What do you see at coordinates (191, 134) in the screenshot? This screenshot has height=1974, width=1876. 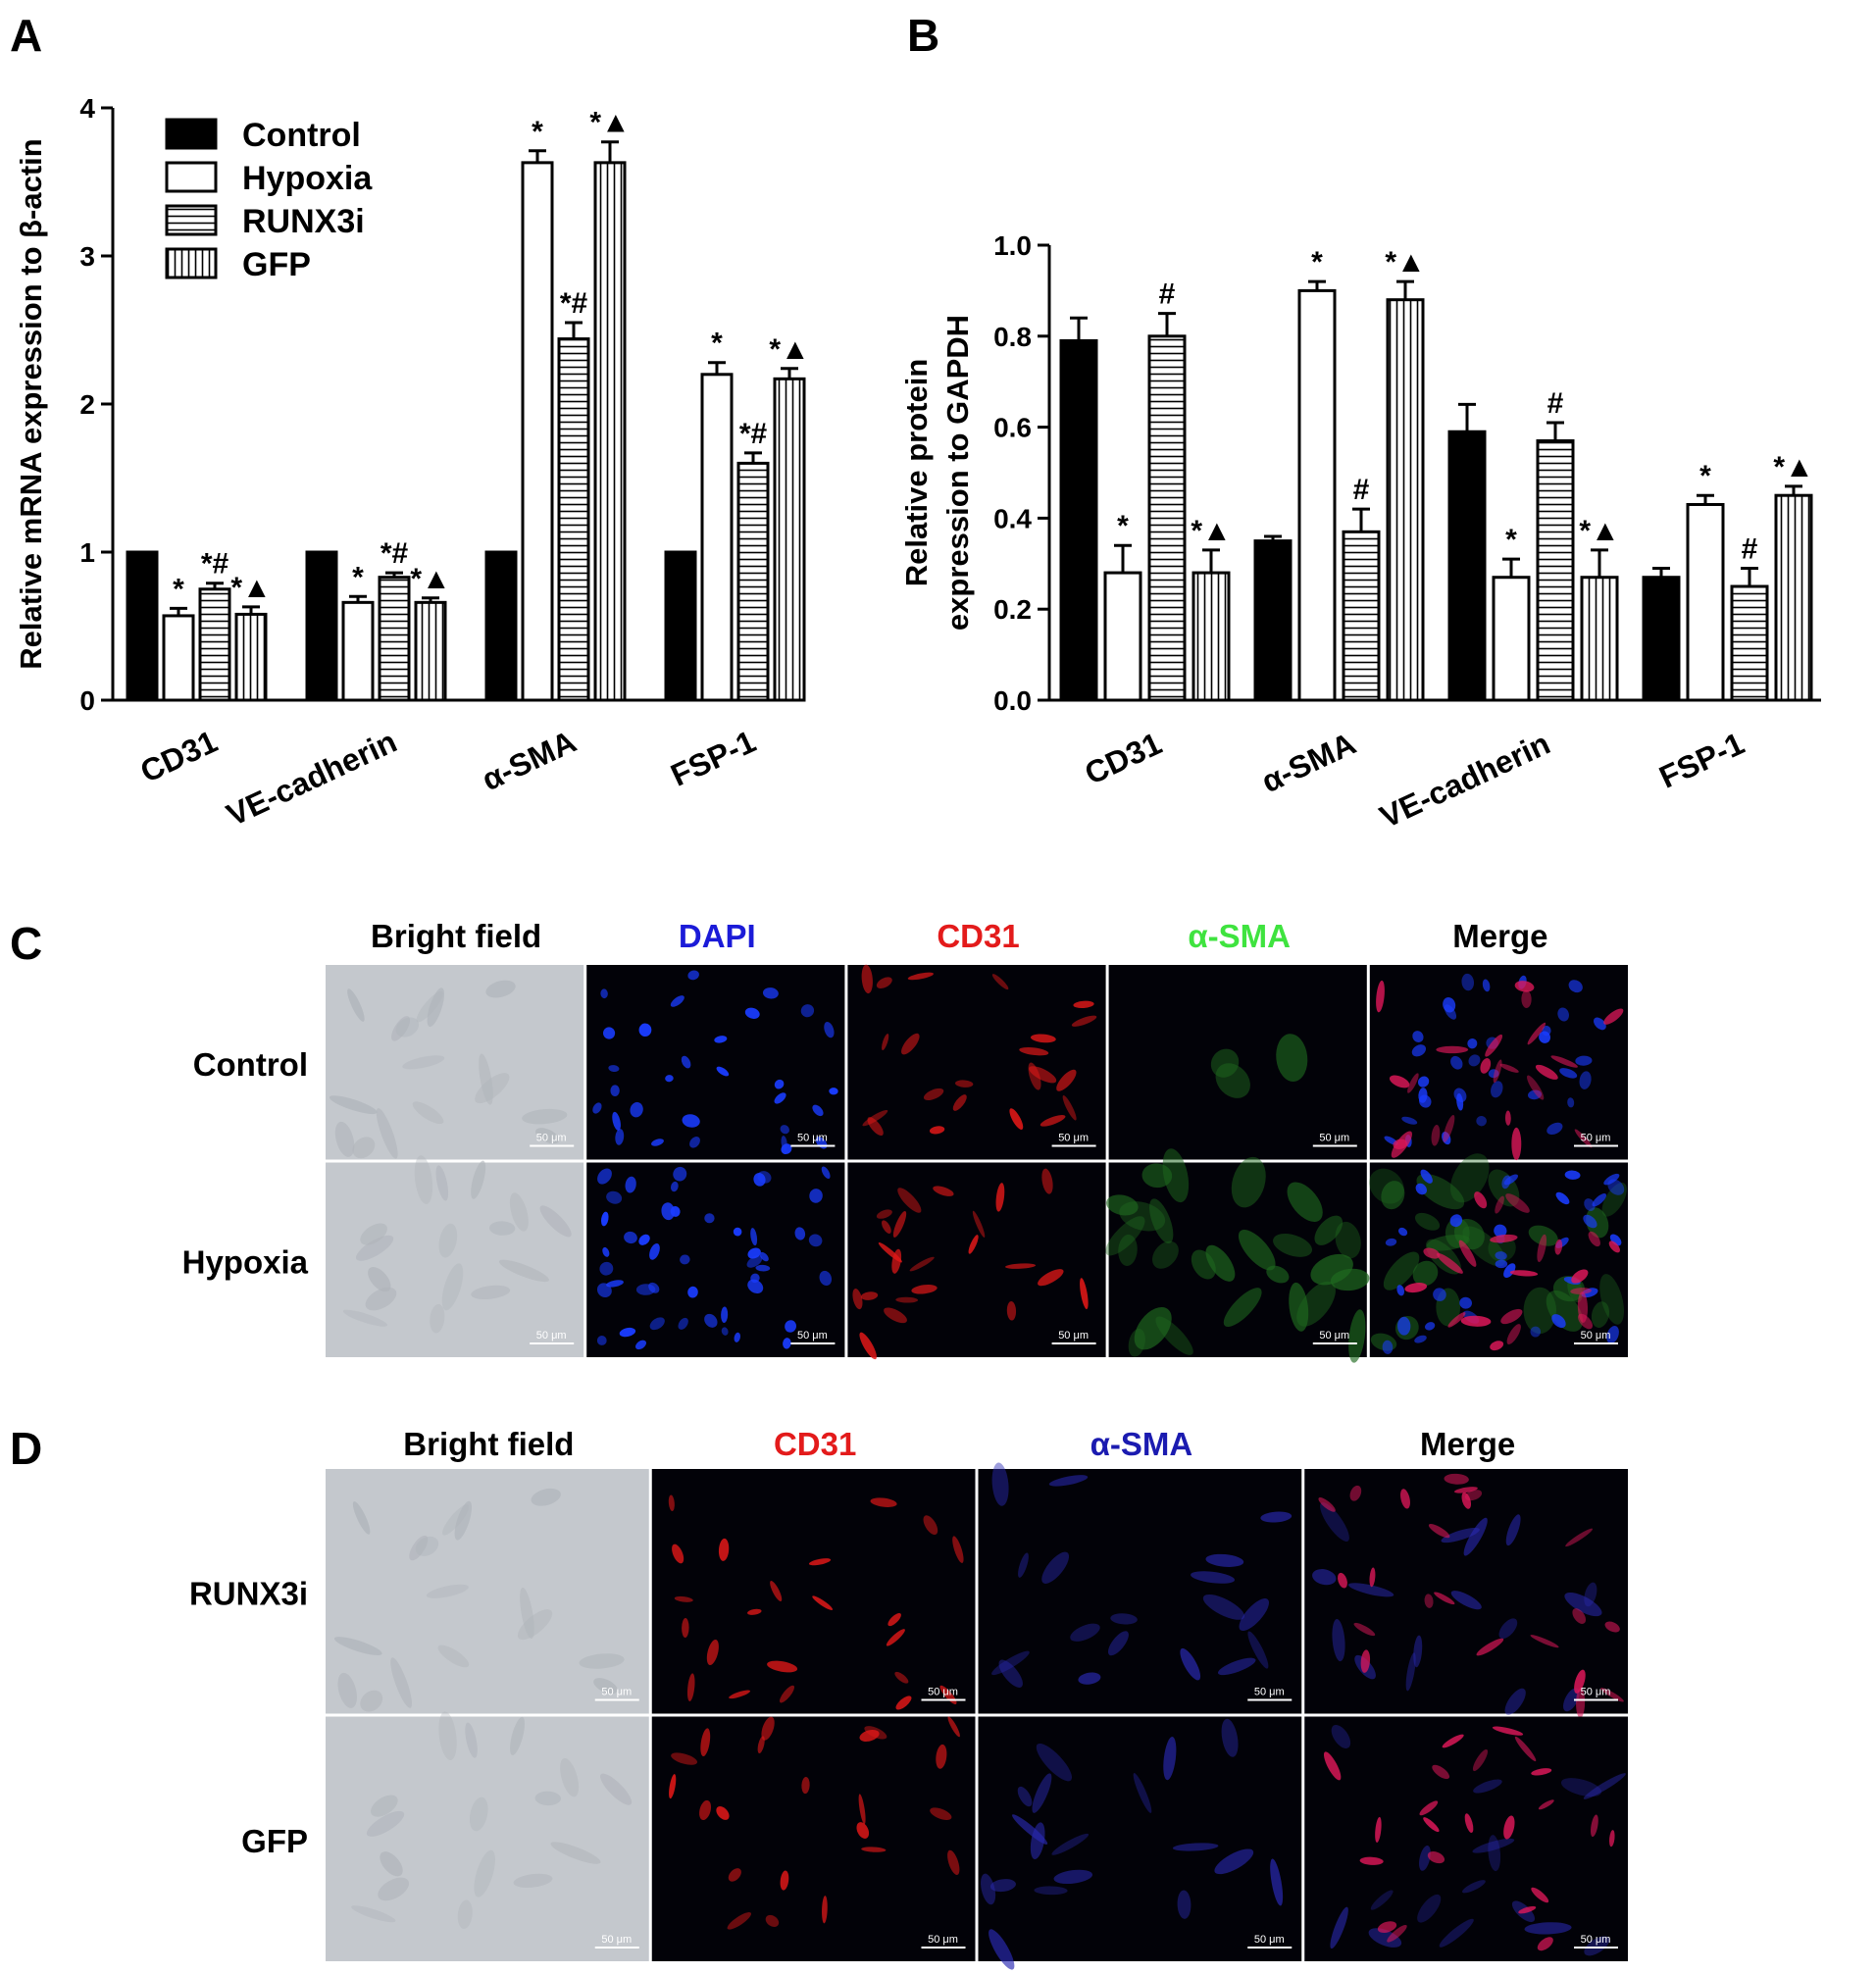 I see `legend-swatch-control` at bounding box center [191, 134].